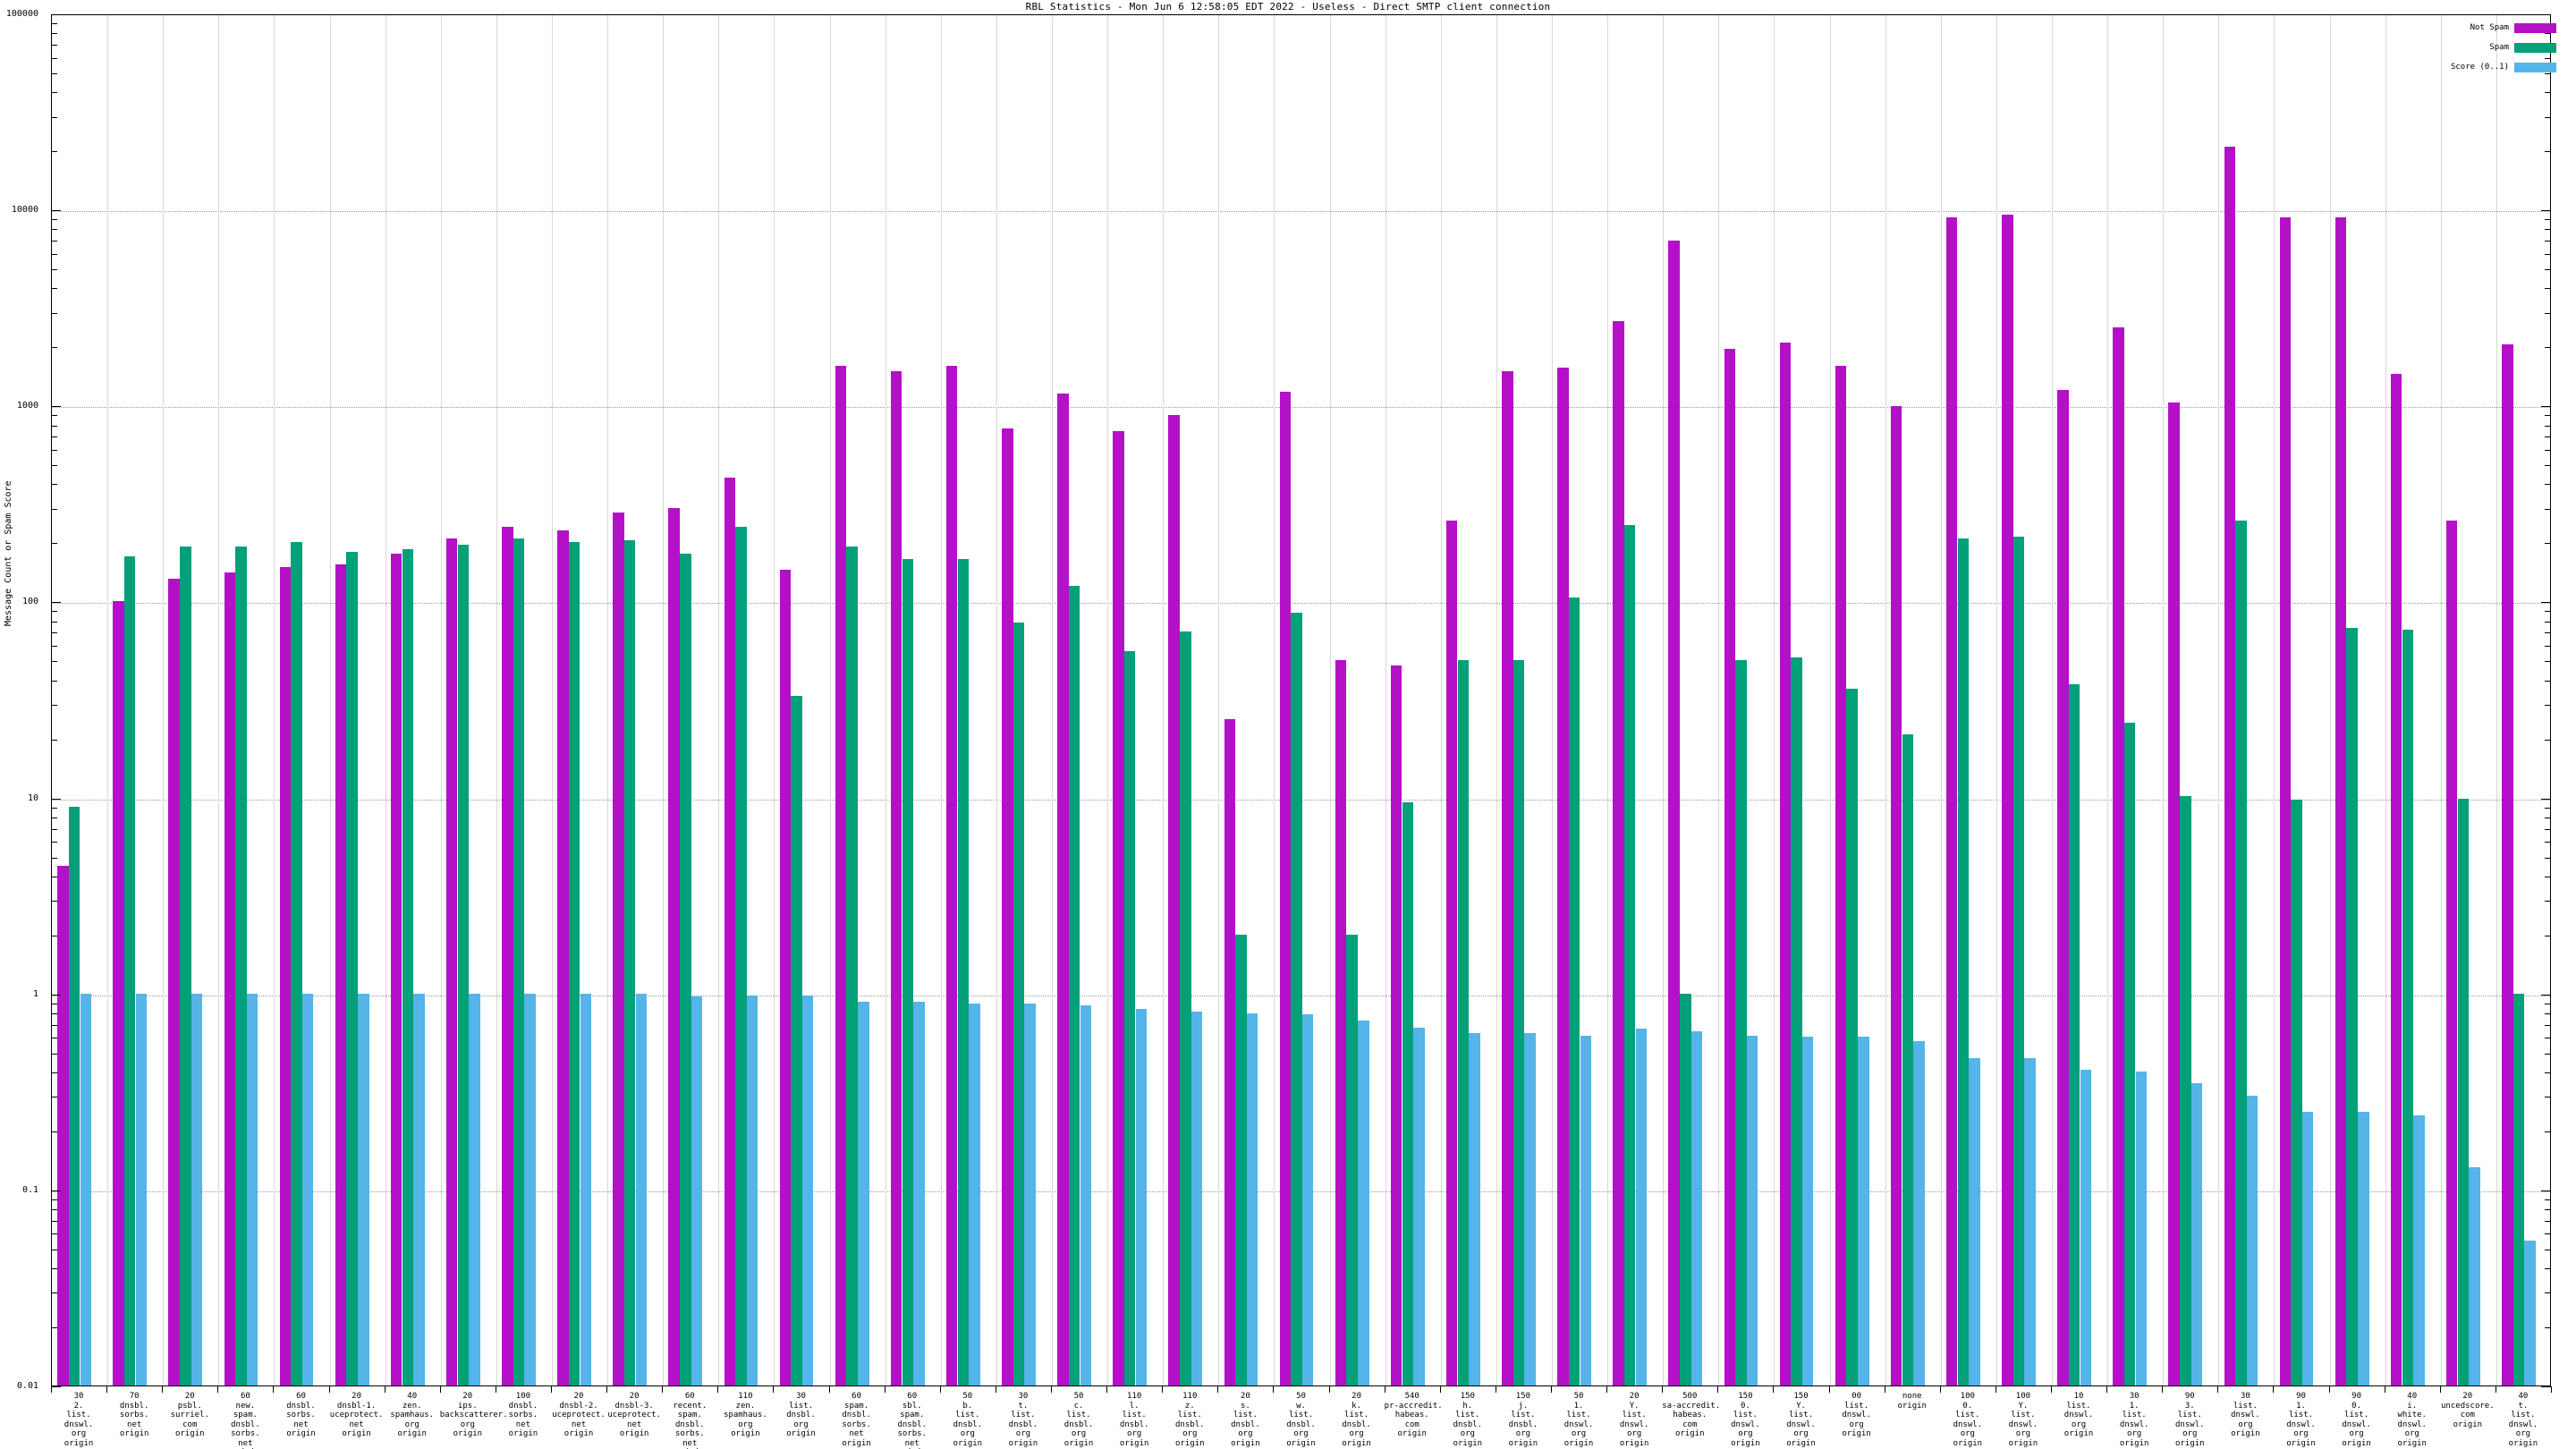 The image size is (2576, 1449). What do you see at coordinates (1691, 1415) in the screenshot?
I see `x-axis-tick-label: 500 sa-accredit. habeas. com origin` at bounding box center [1691, 1415].